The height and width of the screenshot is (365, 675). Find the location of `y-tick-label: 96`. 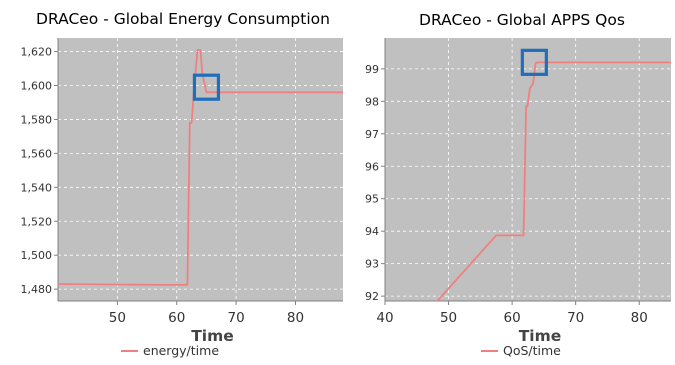

y-tick-label: 96 is located at coordinates (372, 166).